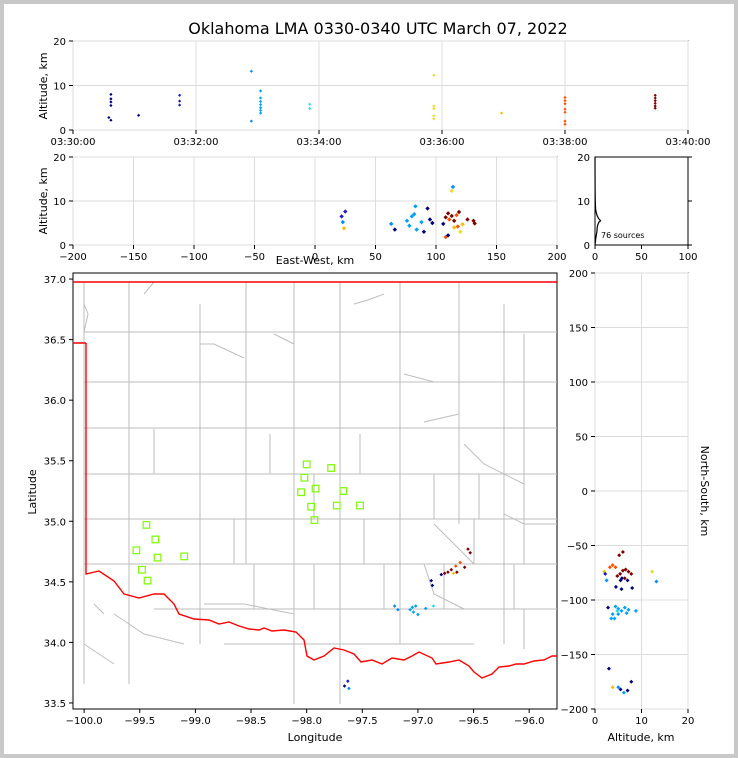  What do you see at coordinates (55, 462) in the screenshot?
I see `map-ytick-label: 35.5` at bounding box center [55, 462].